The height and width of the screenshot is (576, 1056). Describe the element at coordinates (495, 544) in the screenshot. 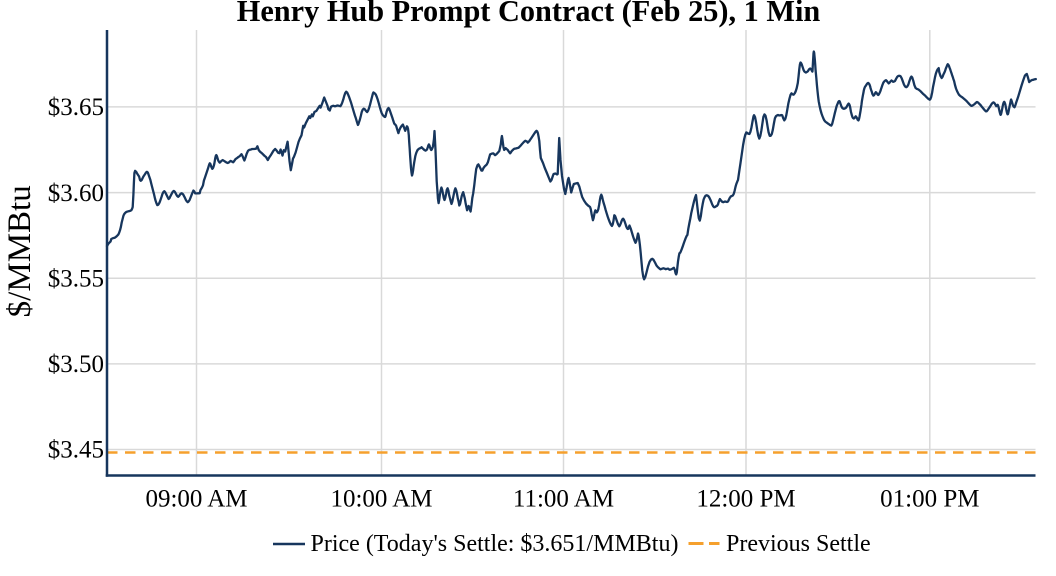

I see `svg-text:Price (Today's Settle: $3.651/: Price (Today's Settle: $3.651/MMBtu)` at that location.